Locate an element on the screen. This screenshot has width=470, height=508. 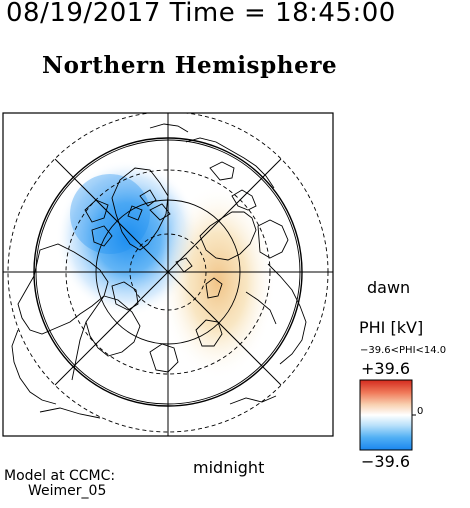
colorbar-min-label: −39.6 is located at coordinates (386, 461).